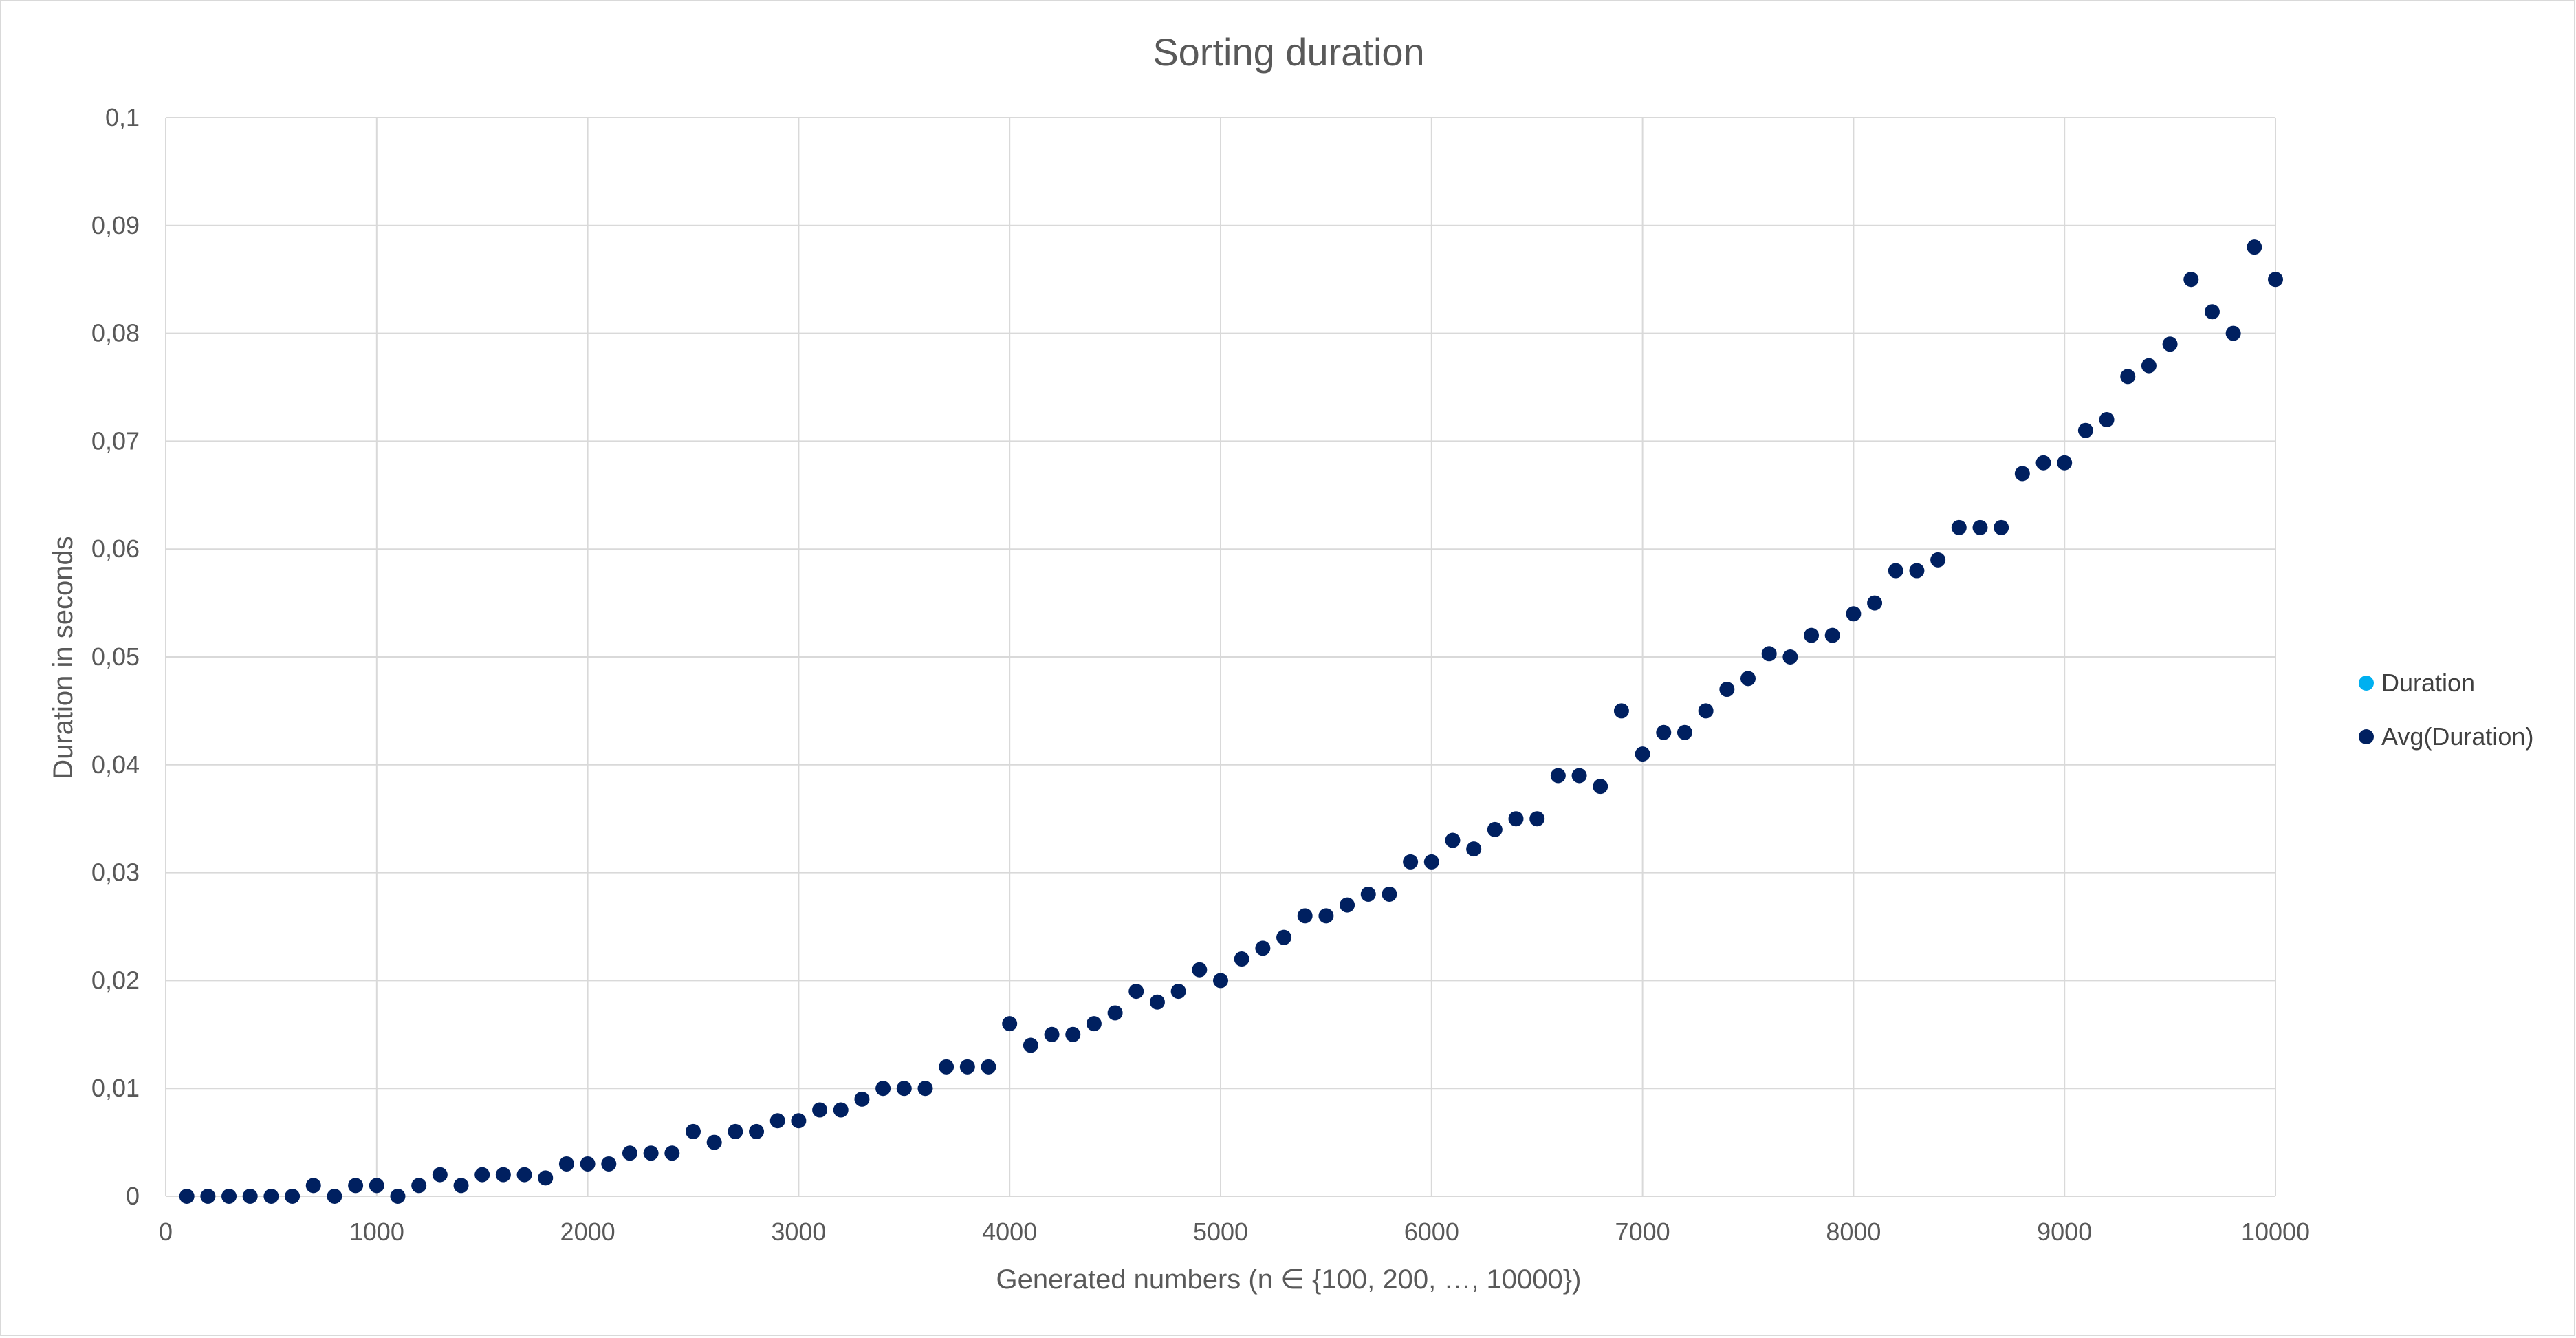 This screenshot has width=2576, height=1338. I want to click on y-tick-label: 0,09, so click(115, 225).